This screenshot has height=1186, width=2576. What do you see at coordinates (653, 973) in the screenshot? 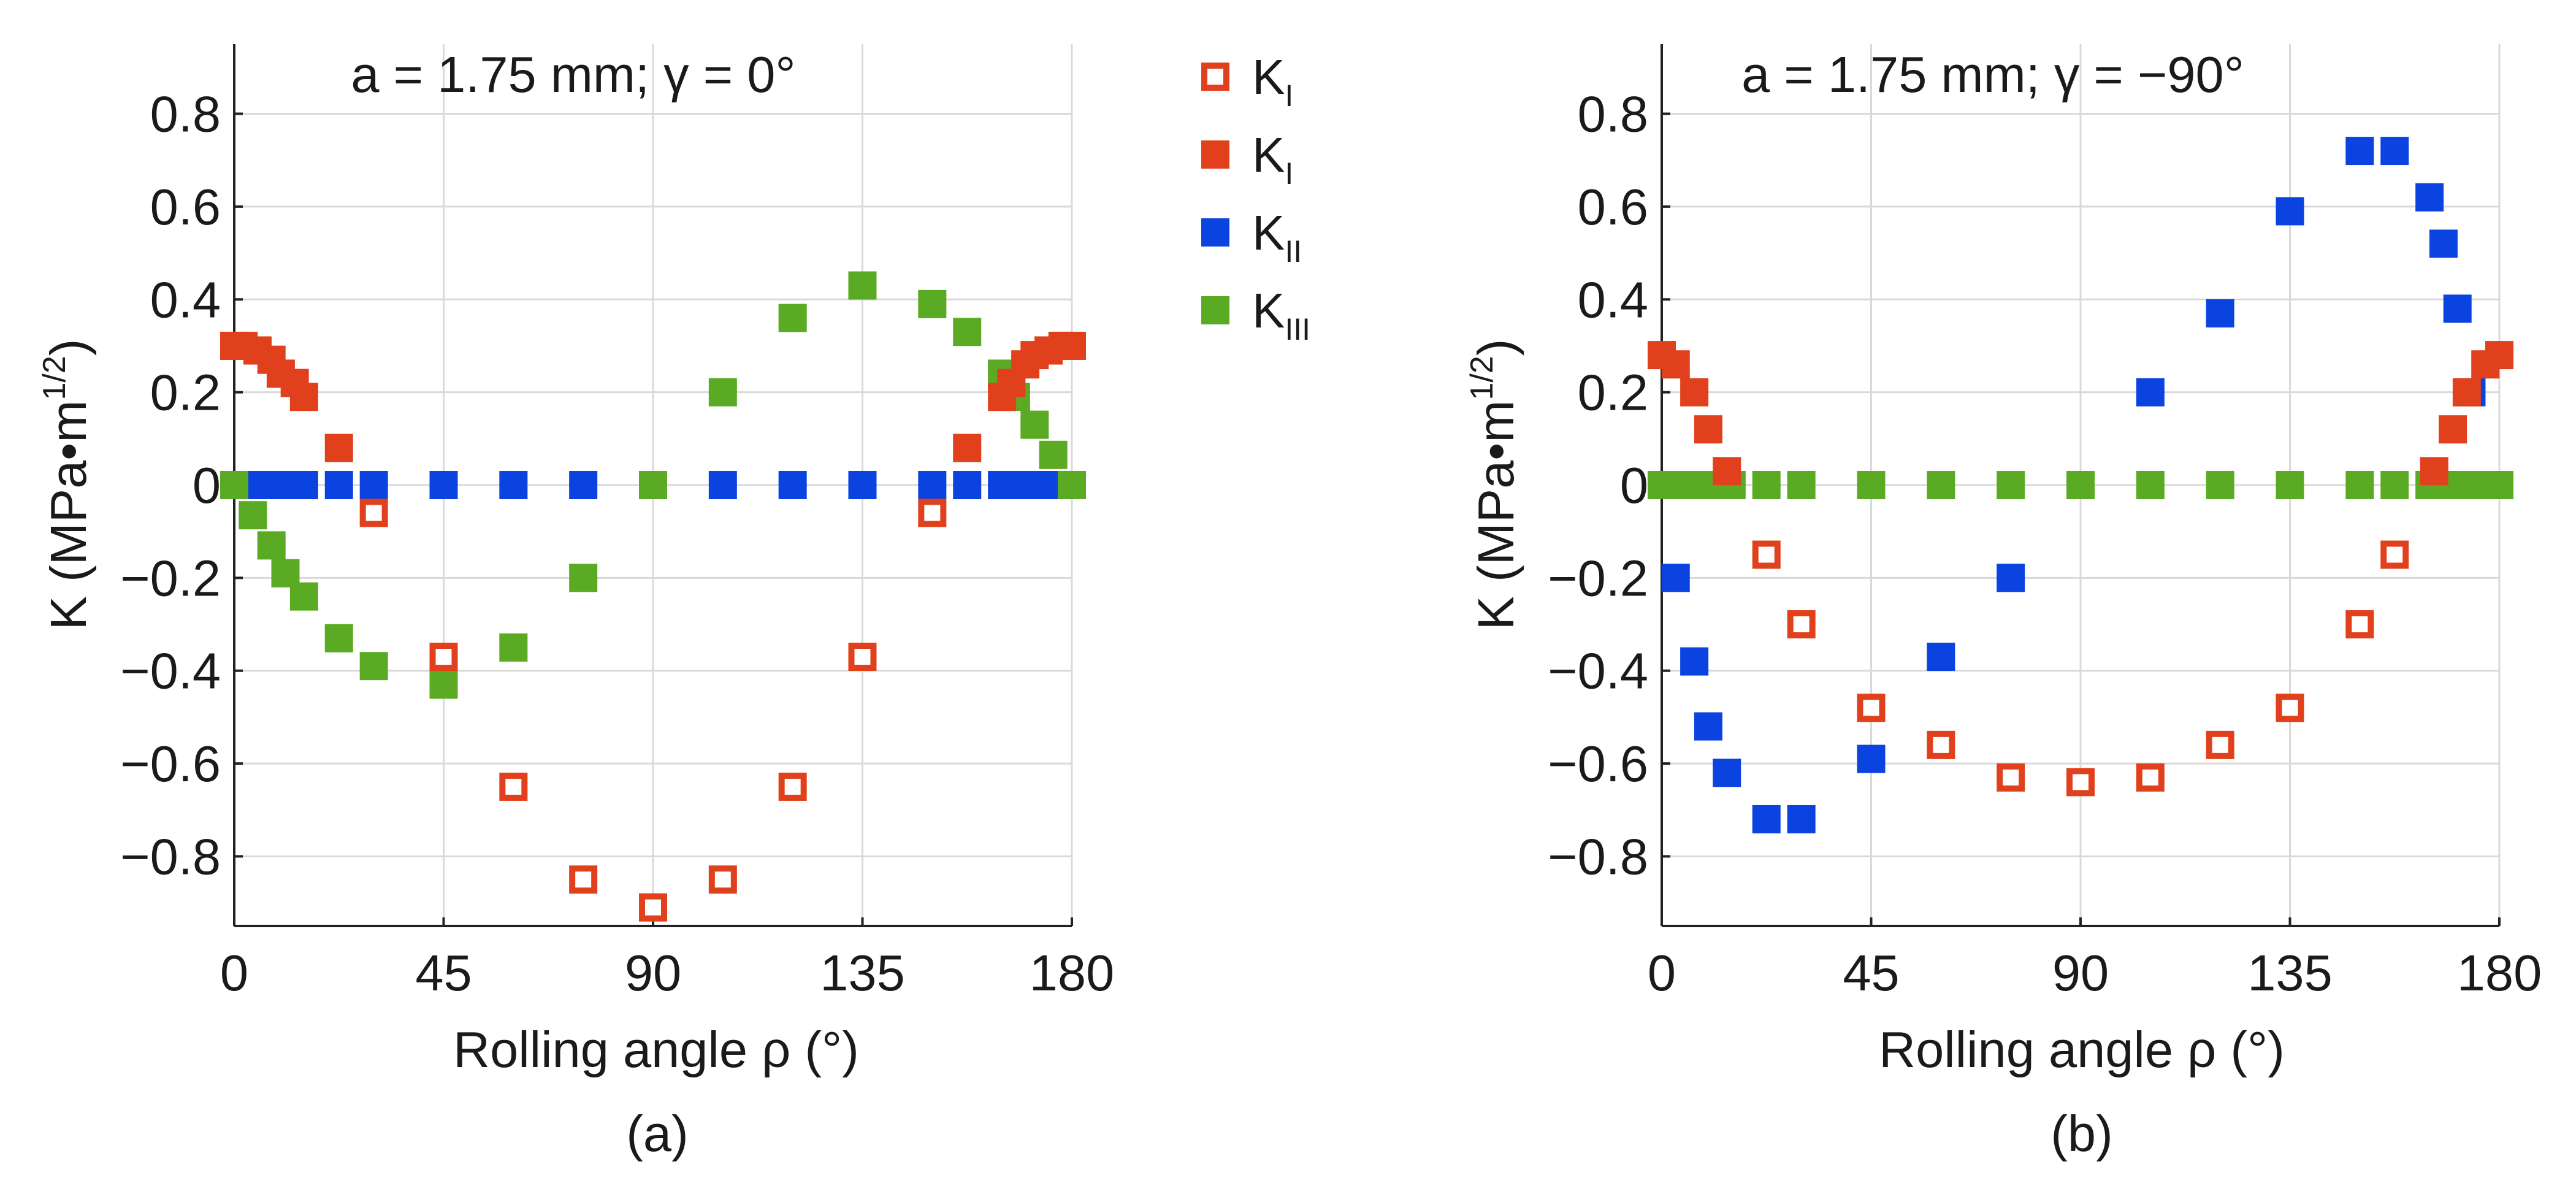
I see `panel-a-x-tick-label: 90` at bounding box center [653, 973].